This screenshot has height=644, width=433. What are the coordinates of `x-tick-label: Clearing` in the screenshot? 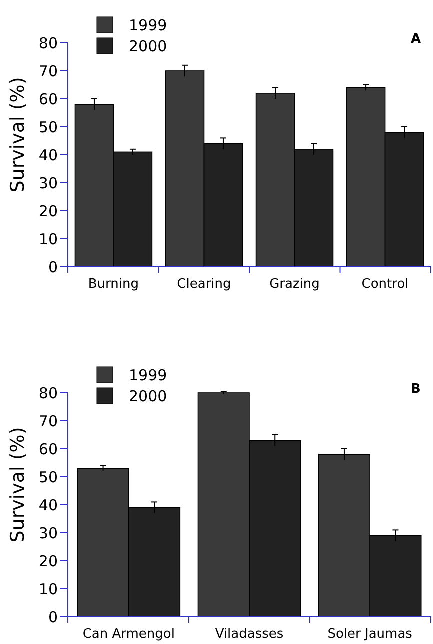 It's located at (204, 284).